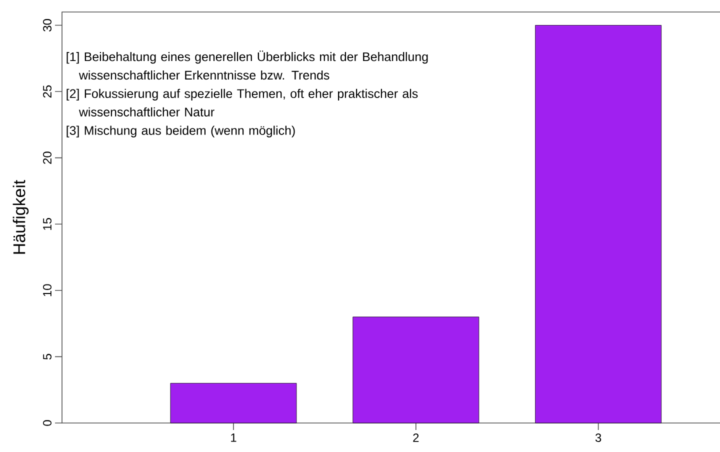 The width and height of the screenshot is (720, 452). What do you see at coordinates (20, 217) in the screenshot?
I see `y-axis-title: Häufigkeit` at bounding box center [20, 217].